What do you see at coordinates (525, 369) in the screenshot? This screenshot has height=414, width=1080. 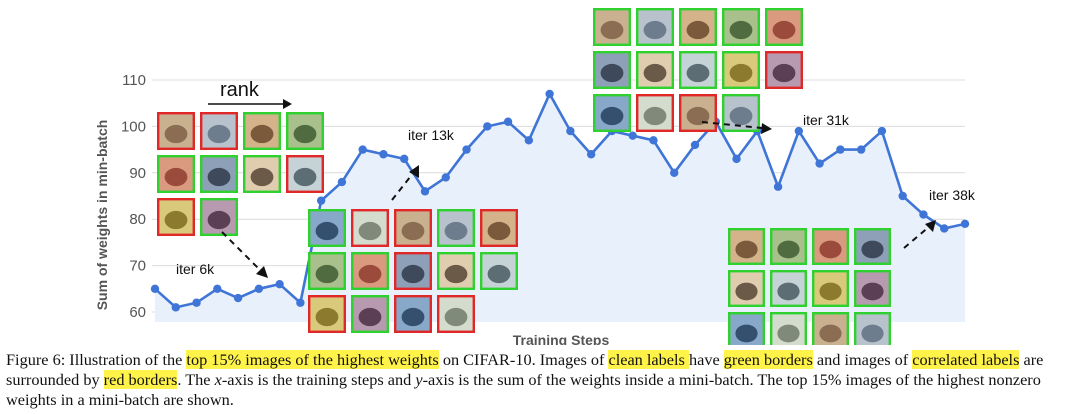 I see `caption-text-5: are surrounded by` at bounding box center [525, 369].